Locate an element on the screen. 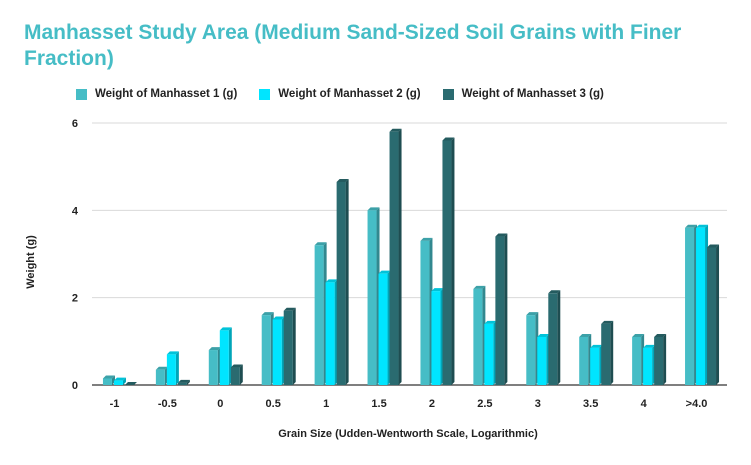 This screenshot has height=465, width=751. x-tick-label: >4.0 is located at coordinates (697, 404).